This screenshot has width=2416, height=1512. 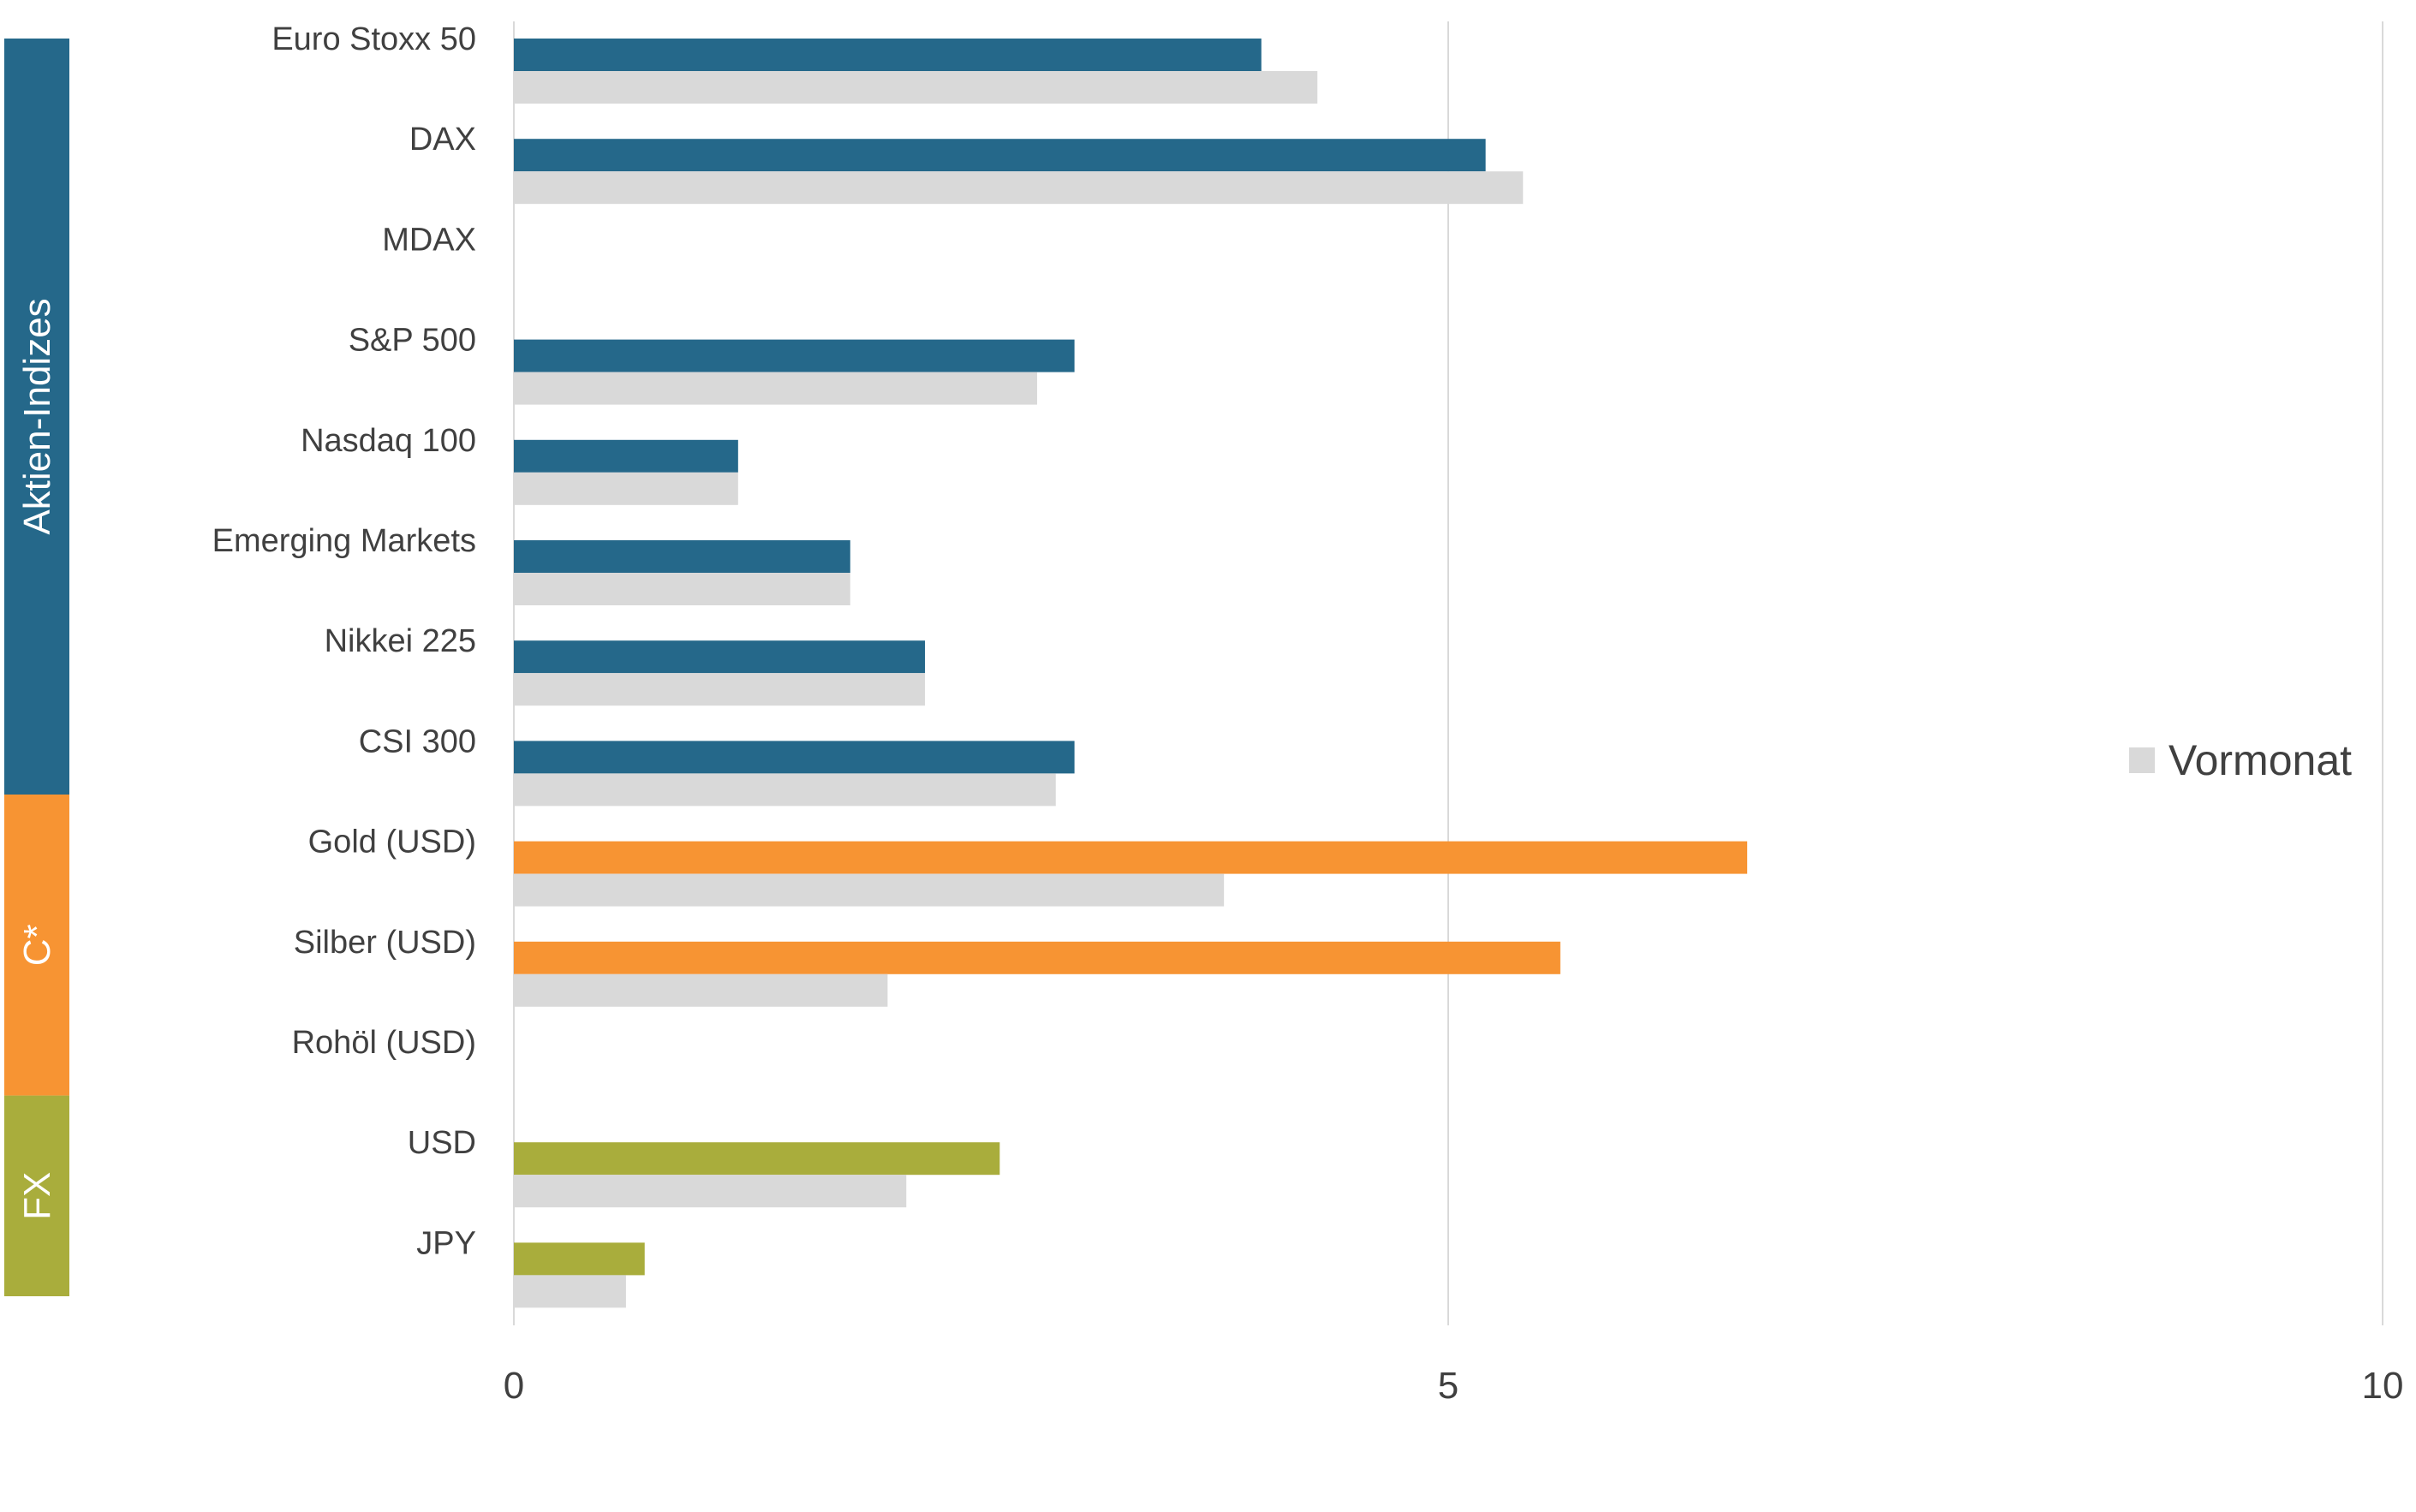 What do you see at coordinates (514, 1386) in the screenshot?
I see `x-tick-label-0: 0` at bounding box center [514, 1386].